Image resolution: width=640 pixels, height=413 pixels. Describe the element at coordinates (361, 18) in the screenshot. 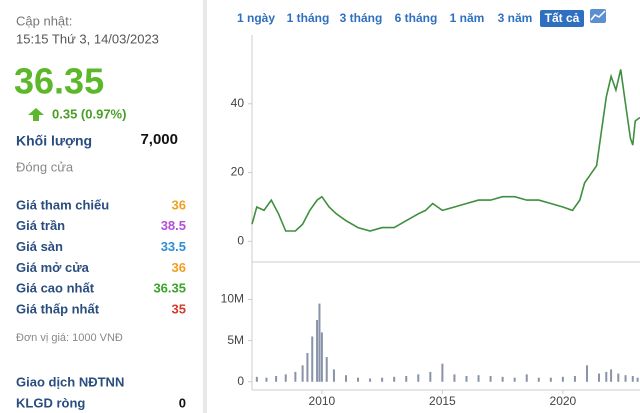

I see `range-button: 3 tháng` at that location.